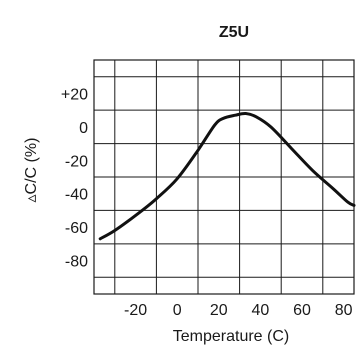 The width and height of the screenshot is (359, 352). Describe the element at coordinates (135, 310) in the screenshot. I see `x-tick-label: -20` at that location.